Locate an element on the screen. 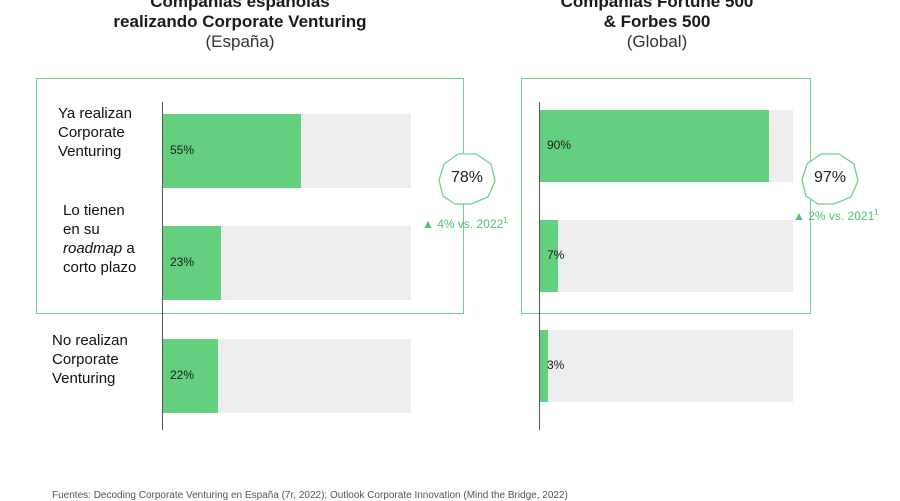  right-bar-track: 90% is located at coordinates (666, 146).